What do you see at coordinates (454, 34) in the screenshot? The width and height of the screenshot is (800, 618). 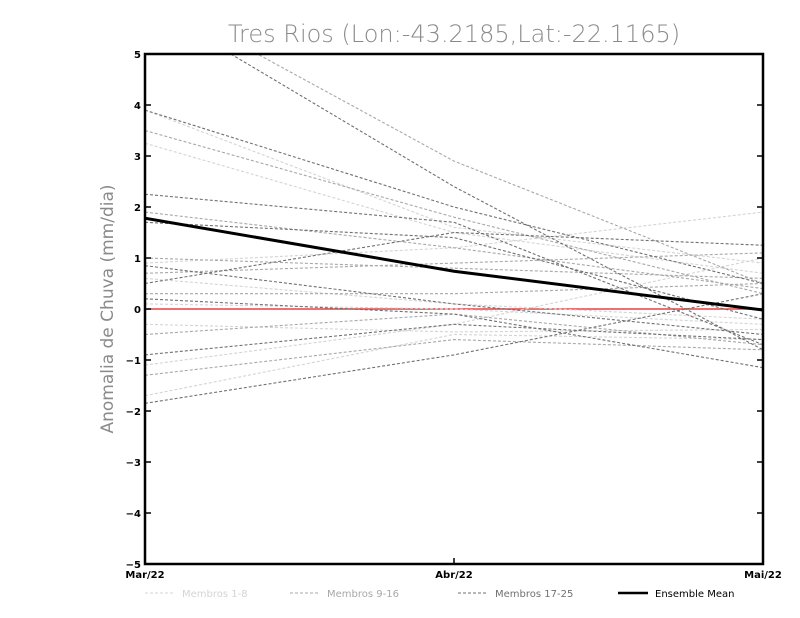 I see `chart-title: Tres Rios (Lon:-43.2185,Lat:-22.1165)` at bounding box center [454, 34].